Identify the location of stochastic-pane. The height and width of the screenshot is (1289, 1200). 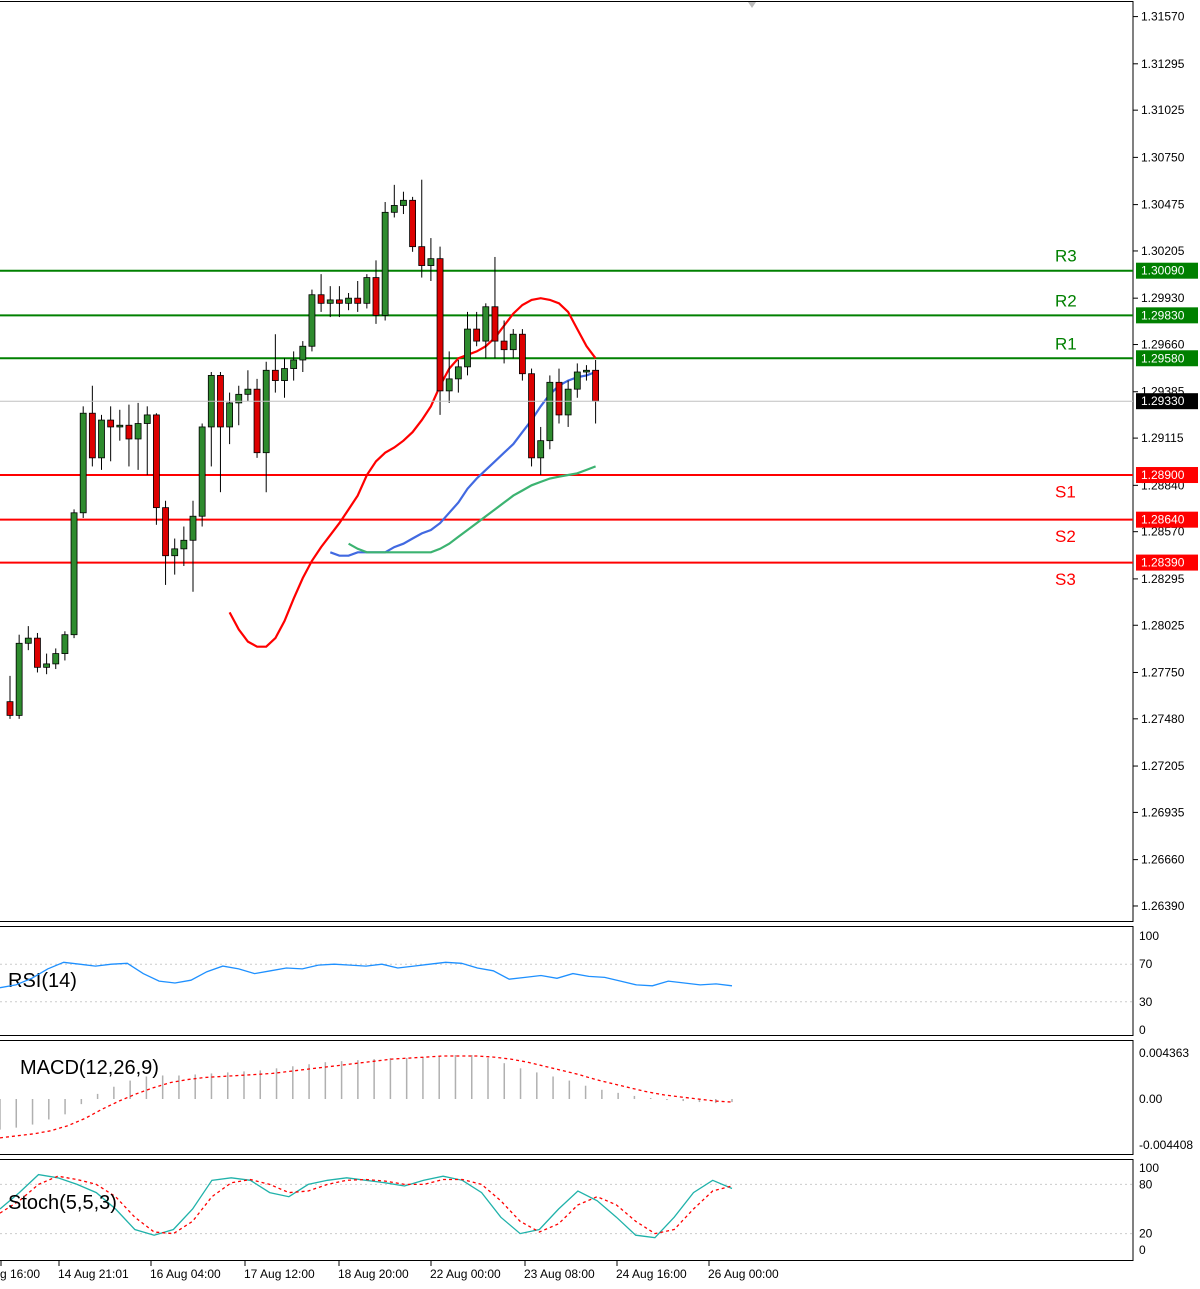
(567, 1210).